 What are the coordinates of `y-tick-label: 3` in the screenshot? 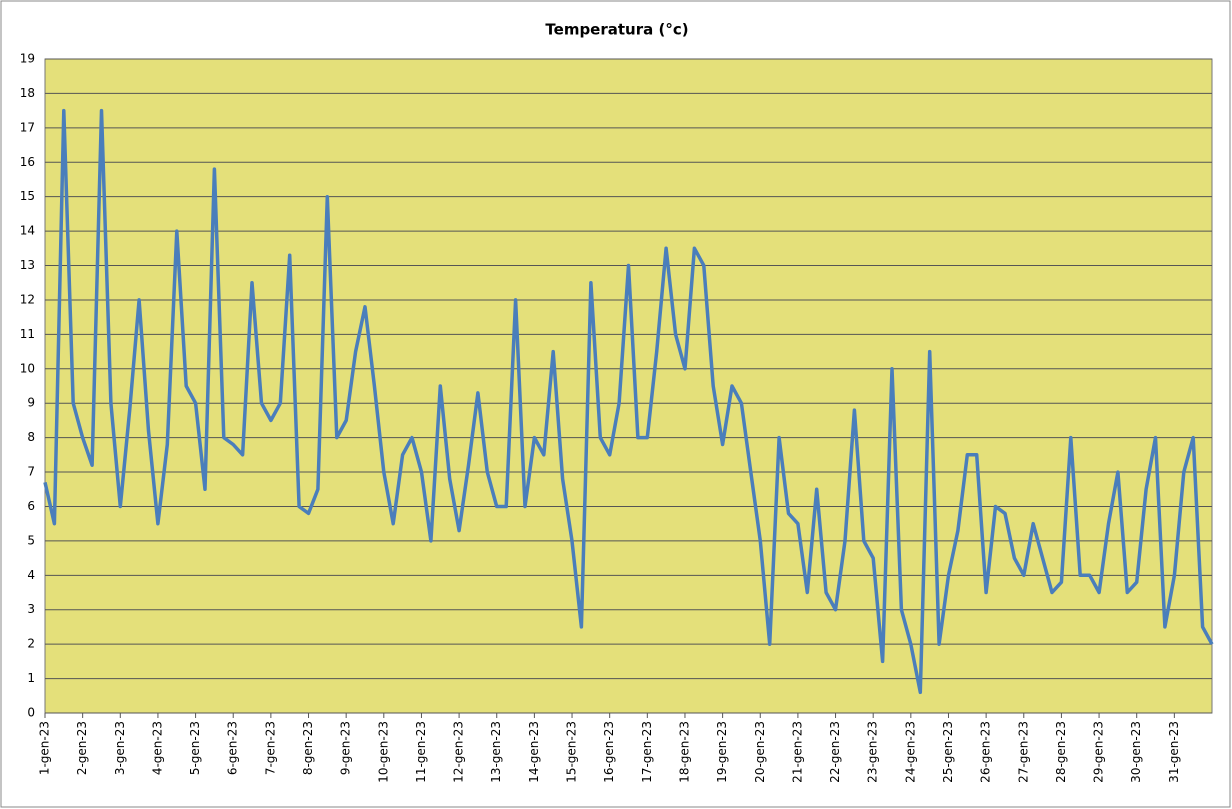 It's located at (31, 609).